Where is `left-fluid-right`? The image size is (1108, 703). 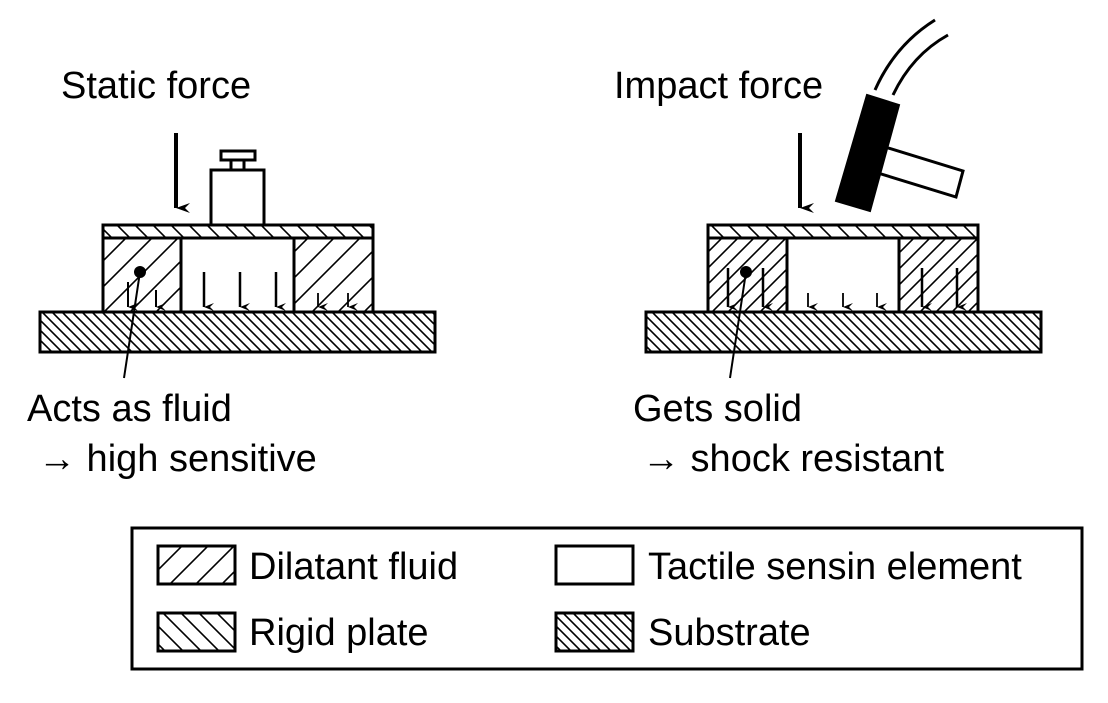
left-fluid-right is located at coordinates (333, 275).